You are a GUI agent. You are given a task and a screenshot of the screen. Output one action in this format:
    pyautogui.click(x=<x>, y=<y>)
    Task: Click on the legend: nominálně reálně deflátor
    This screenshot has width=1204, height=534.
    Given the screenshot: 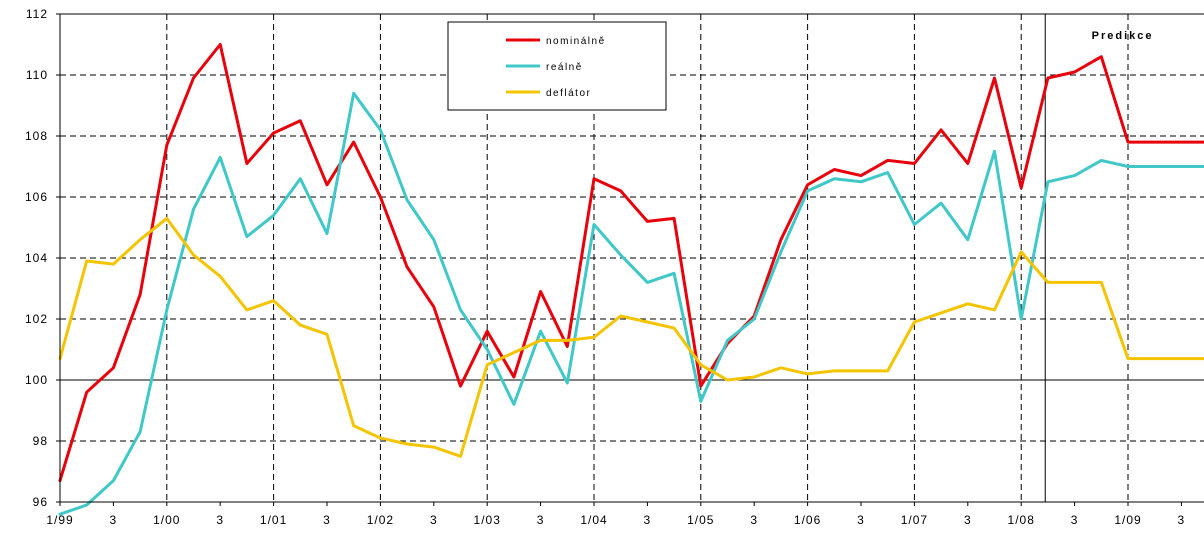 What is the action you would take?
    pyautogui.click(x=557, y=66)
    